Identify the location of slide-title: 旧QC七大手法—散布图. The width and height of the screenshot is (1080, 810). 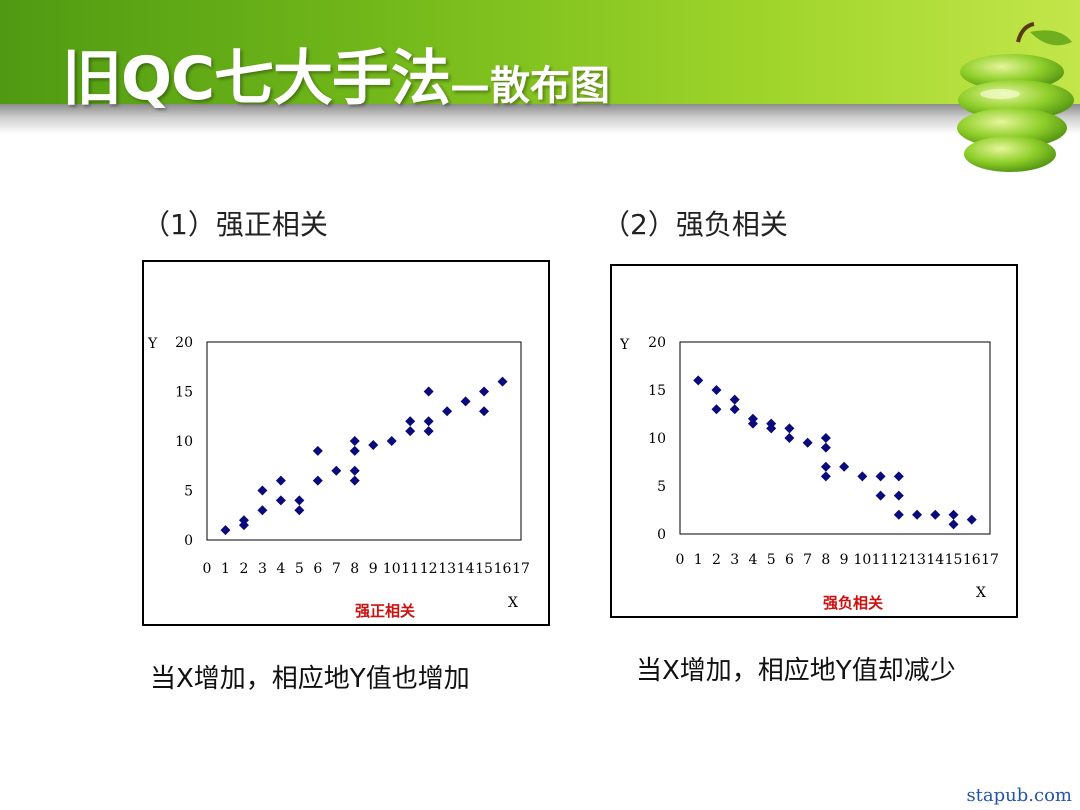
(336, 73).